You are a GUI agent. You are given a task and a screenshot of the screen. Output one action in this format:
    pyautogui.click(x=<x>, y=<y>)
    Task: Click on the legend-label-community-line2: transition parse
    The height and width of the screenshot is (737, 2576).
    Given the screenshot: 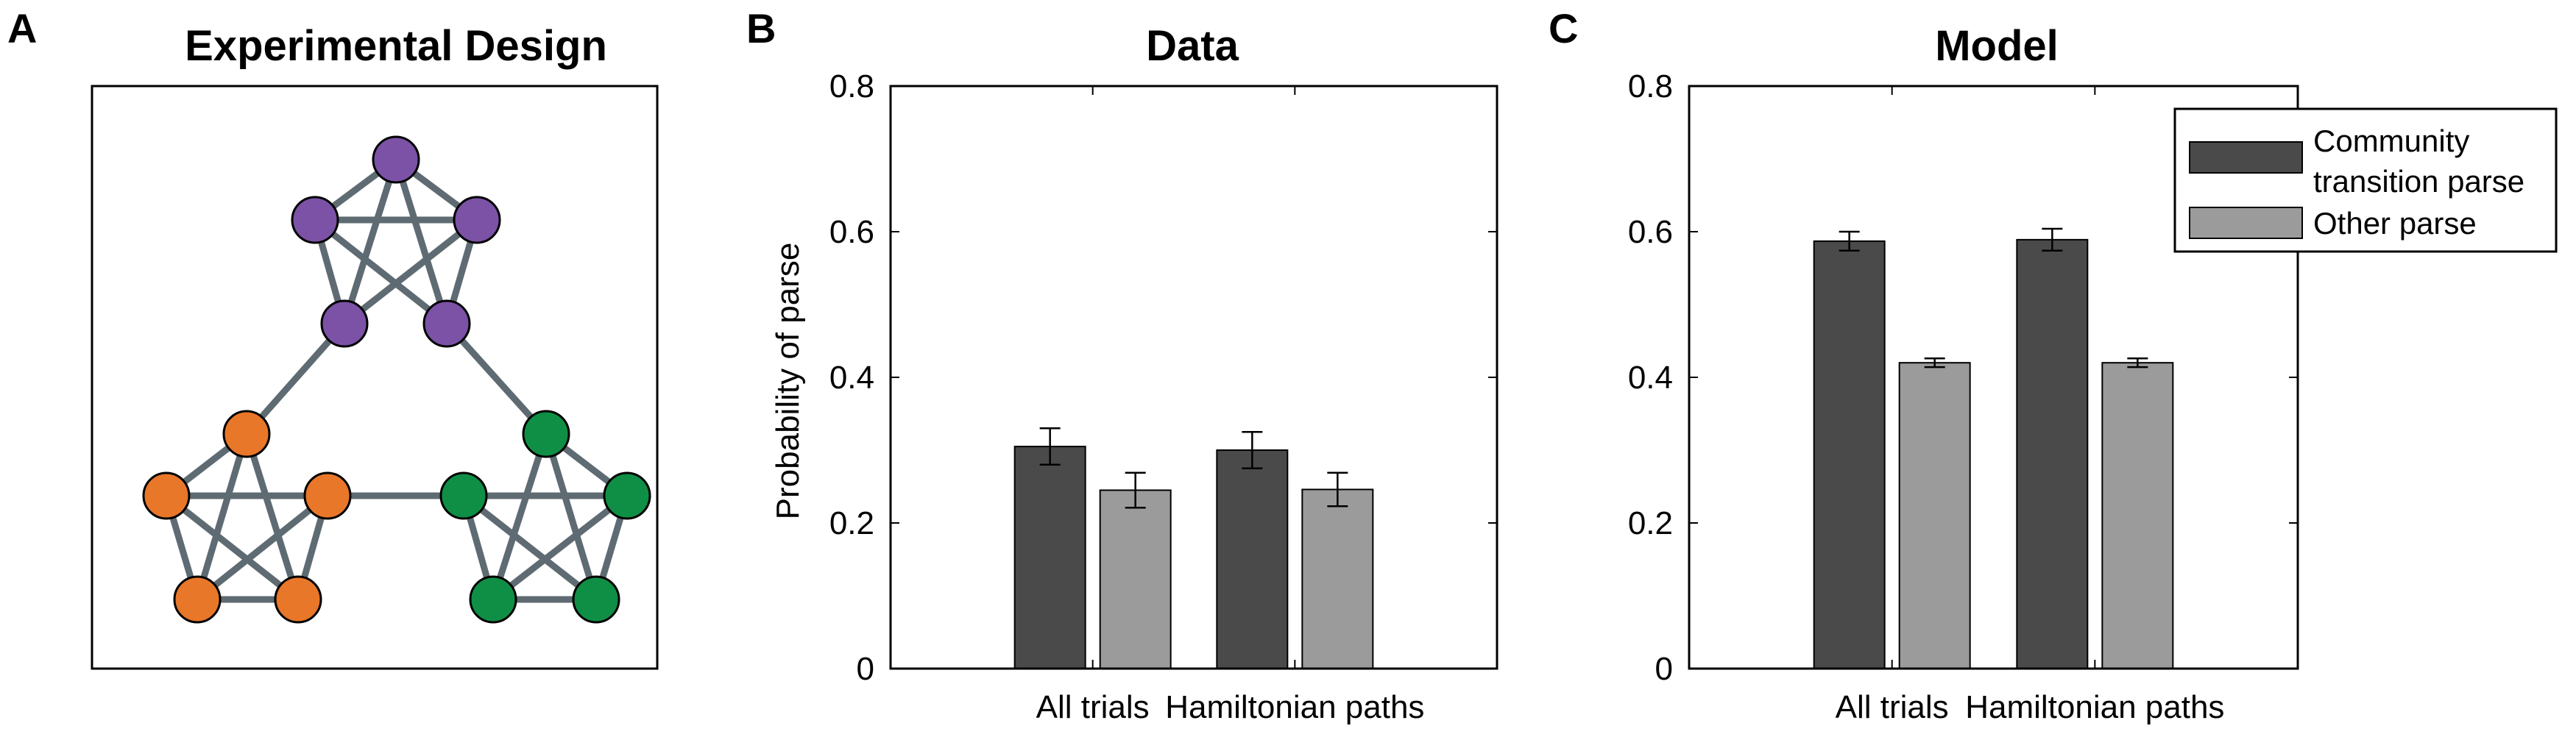 What is the action you would take?
    pyautogui.click(x=2418, y=181)
    